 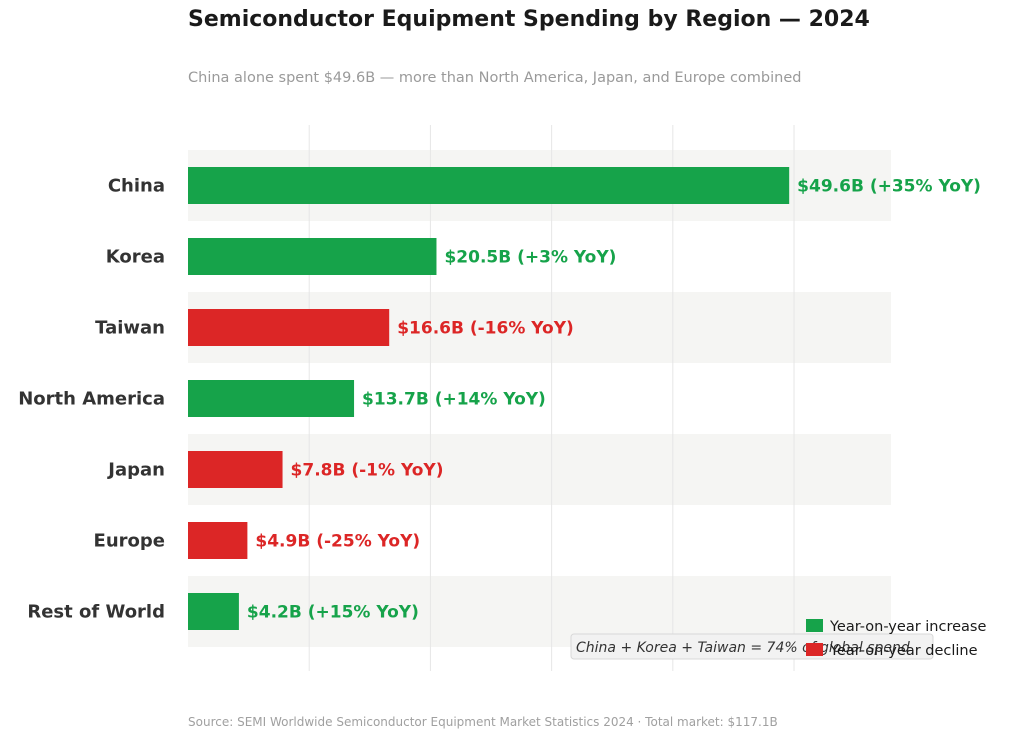 I want to click on category-label: Taiwan, so click(x=130, y=328).